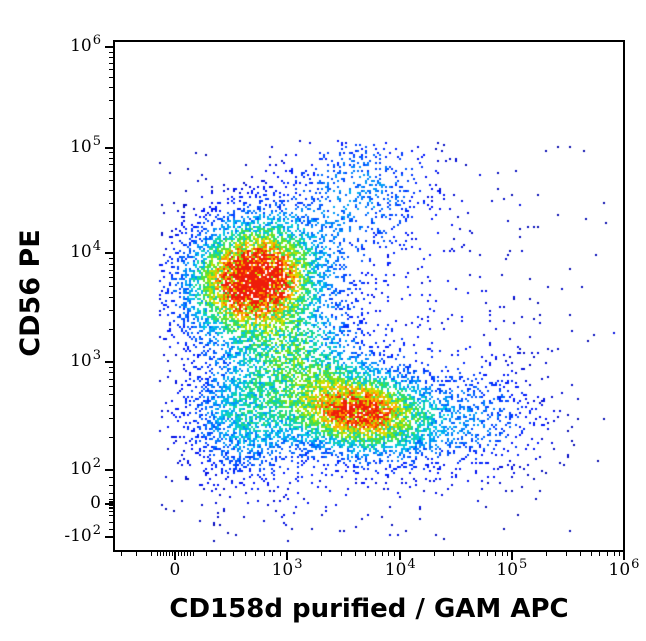 This screenshot has height=641, width=646. What do you see at coordinates (50, 503) in the screenshot?
I see `y-tick-label: 0` at bounding box center [50, 503].